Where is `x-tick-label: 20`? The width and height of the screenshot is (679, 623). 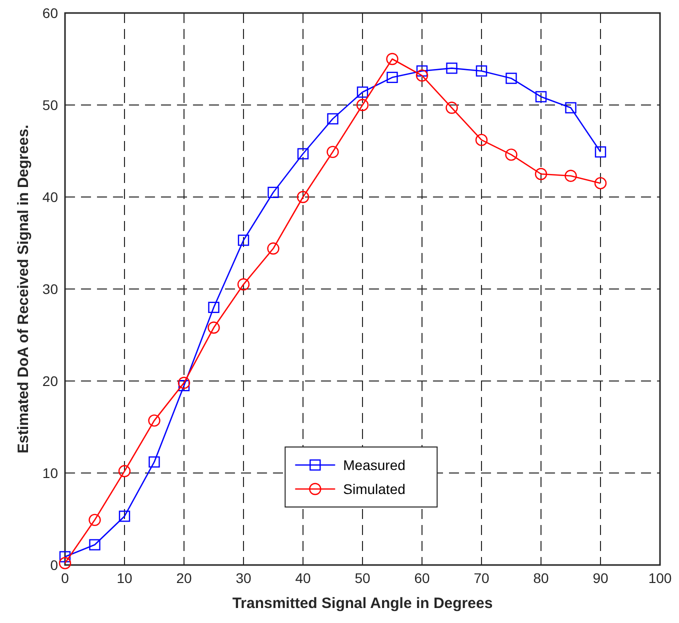
x-tick-label: 20 is located at coordinates (184, 578).